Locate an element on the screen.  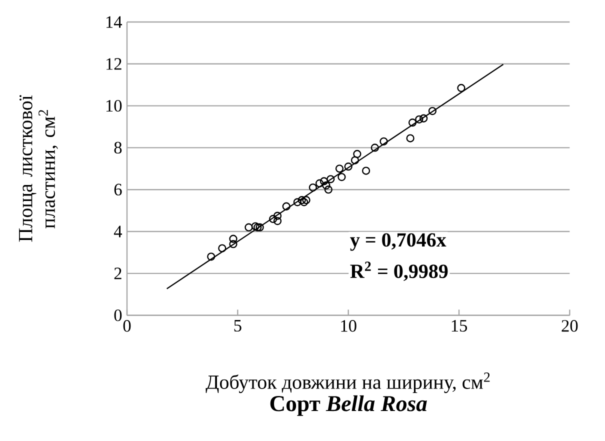
annotation: y = 0,7046x is located at coordinates (398, 242).